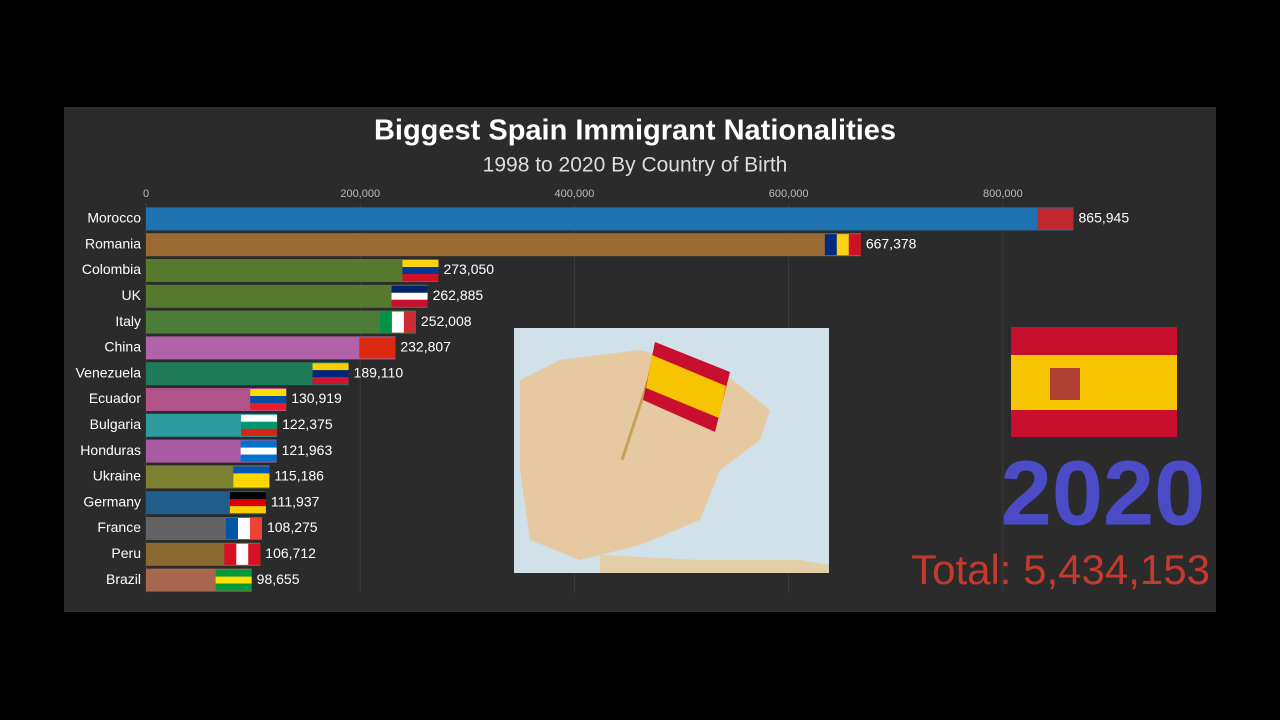  Describe the element at coordinates (290, 553) in the screenshot. I see `value-label: 106,712` at that location.